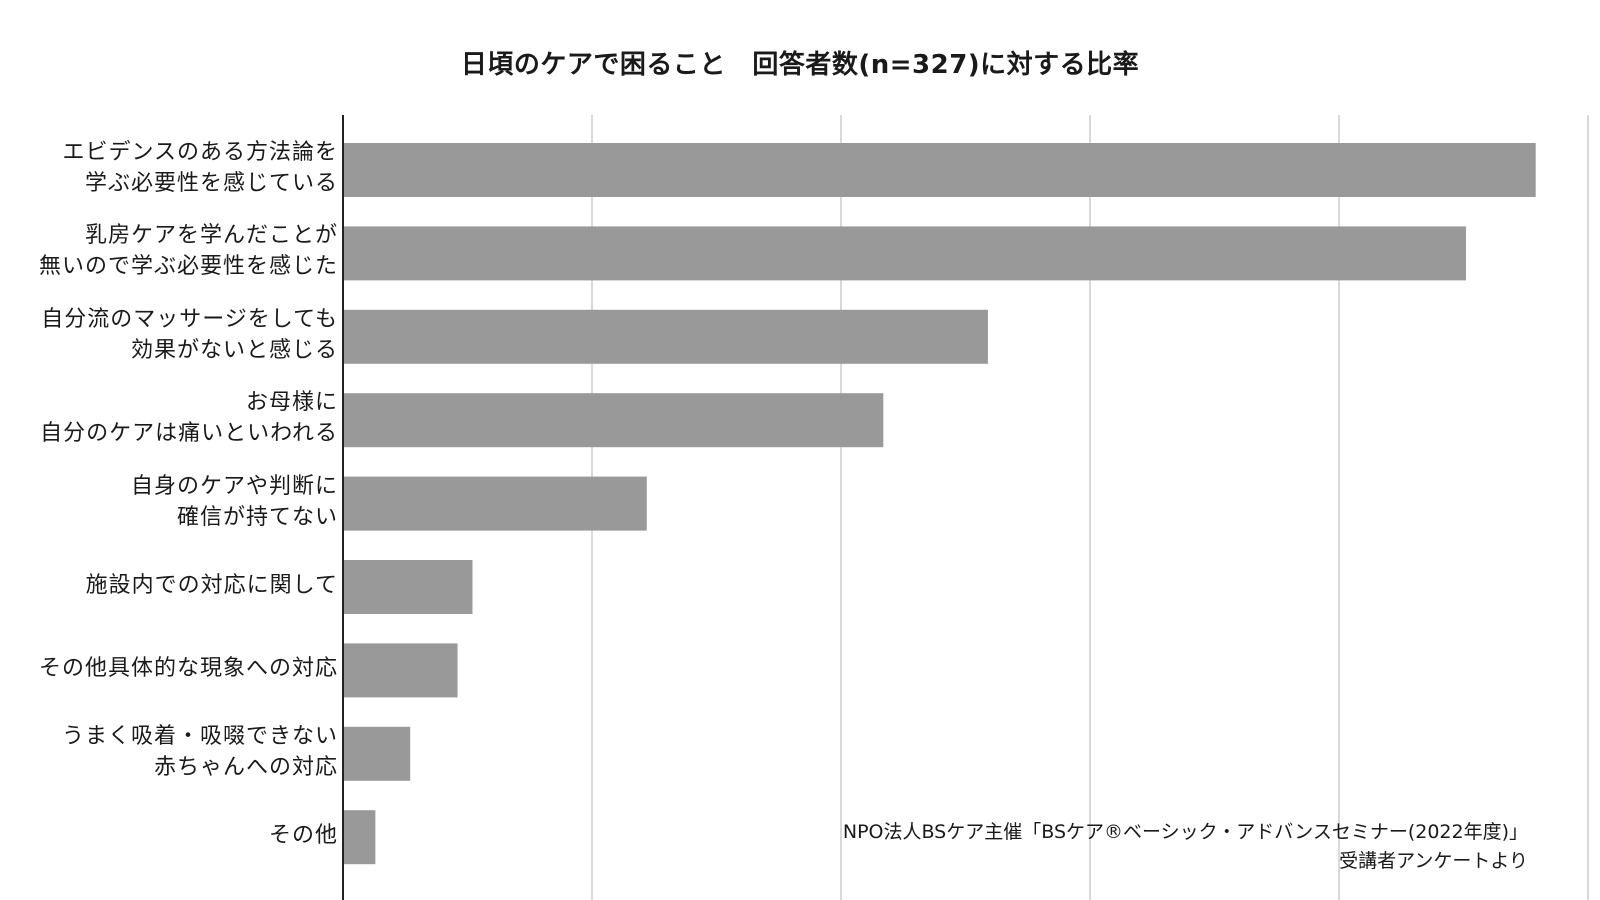 The image size is (1600, 900). I want to click on category-label-line: エビデンスのある方法論を, so click(200, 152).